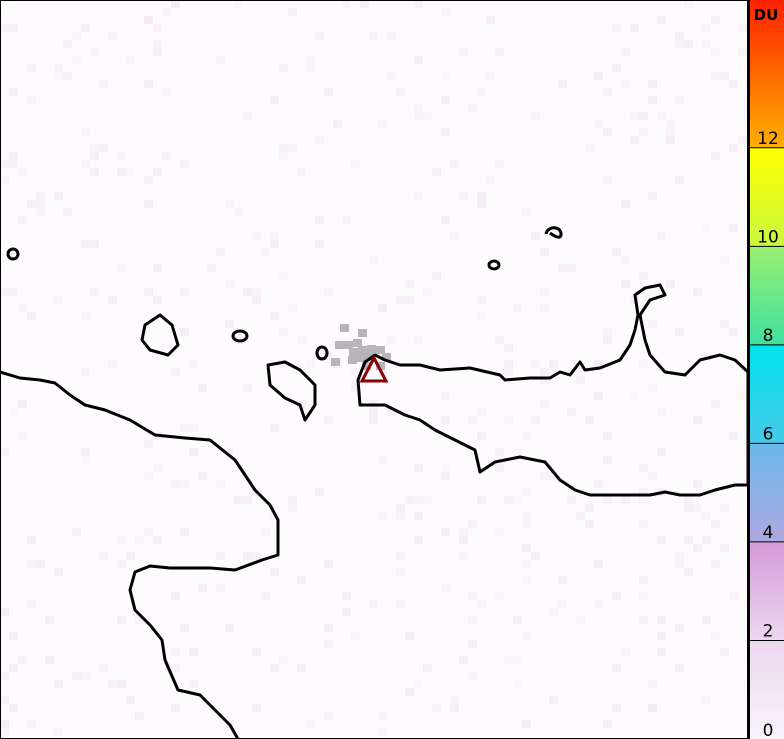 This screenshot has width=784, height=739. What do you see at coordinates (768, 533) in the screenshot?
I see `colorbar-tick-label: 4` at bounding box center [768, 533].